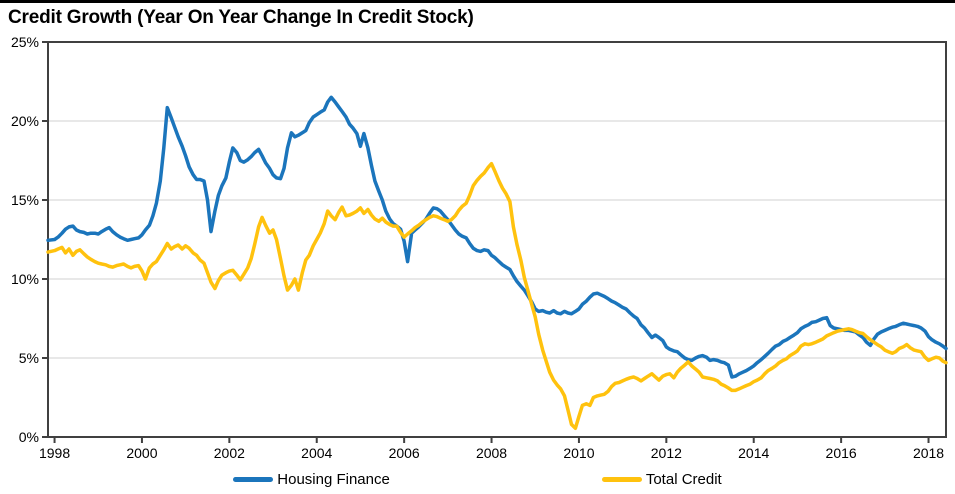  Describe the element at coordinates (253, 479) in the screenshot. I see `housing-finance-line-icon` at that location.